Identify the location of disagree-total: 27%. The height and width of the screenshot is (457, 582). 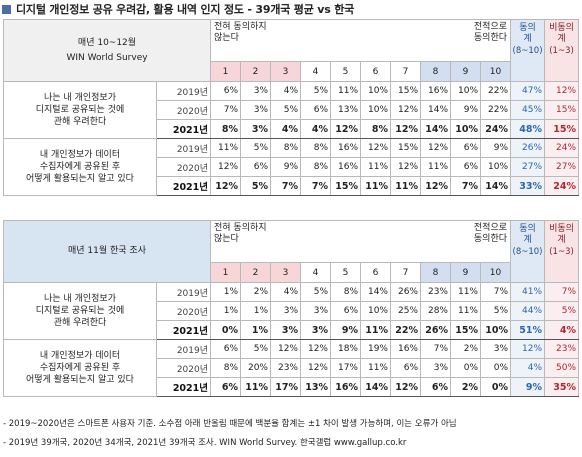
(562, 167).